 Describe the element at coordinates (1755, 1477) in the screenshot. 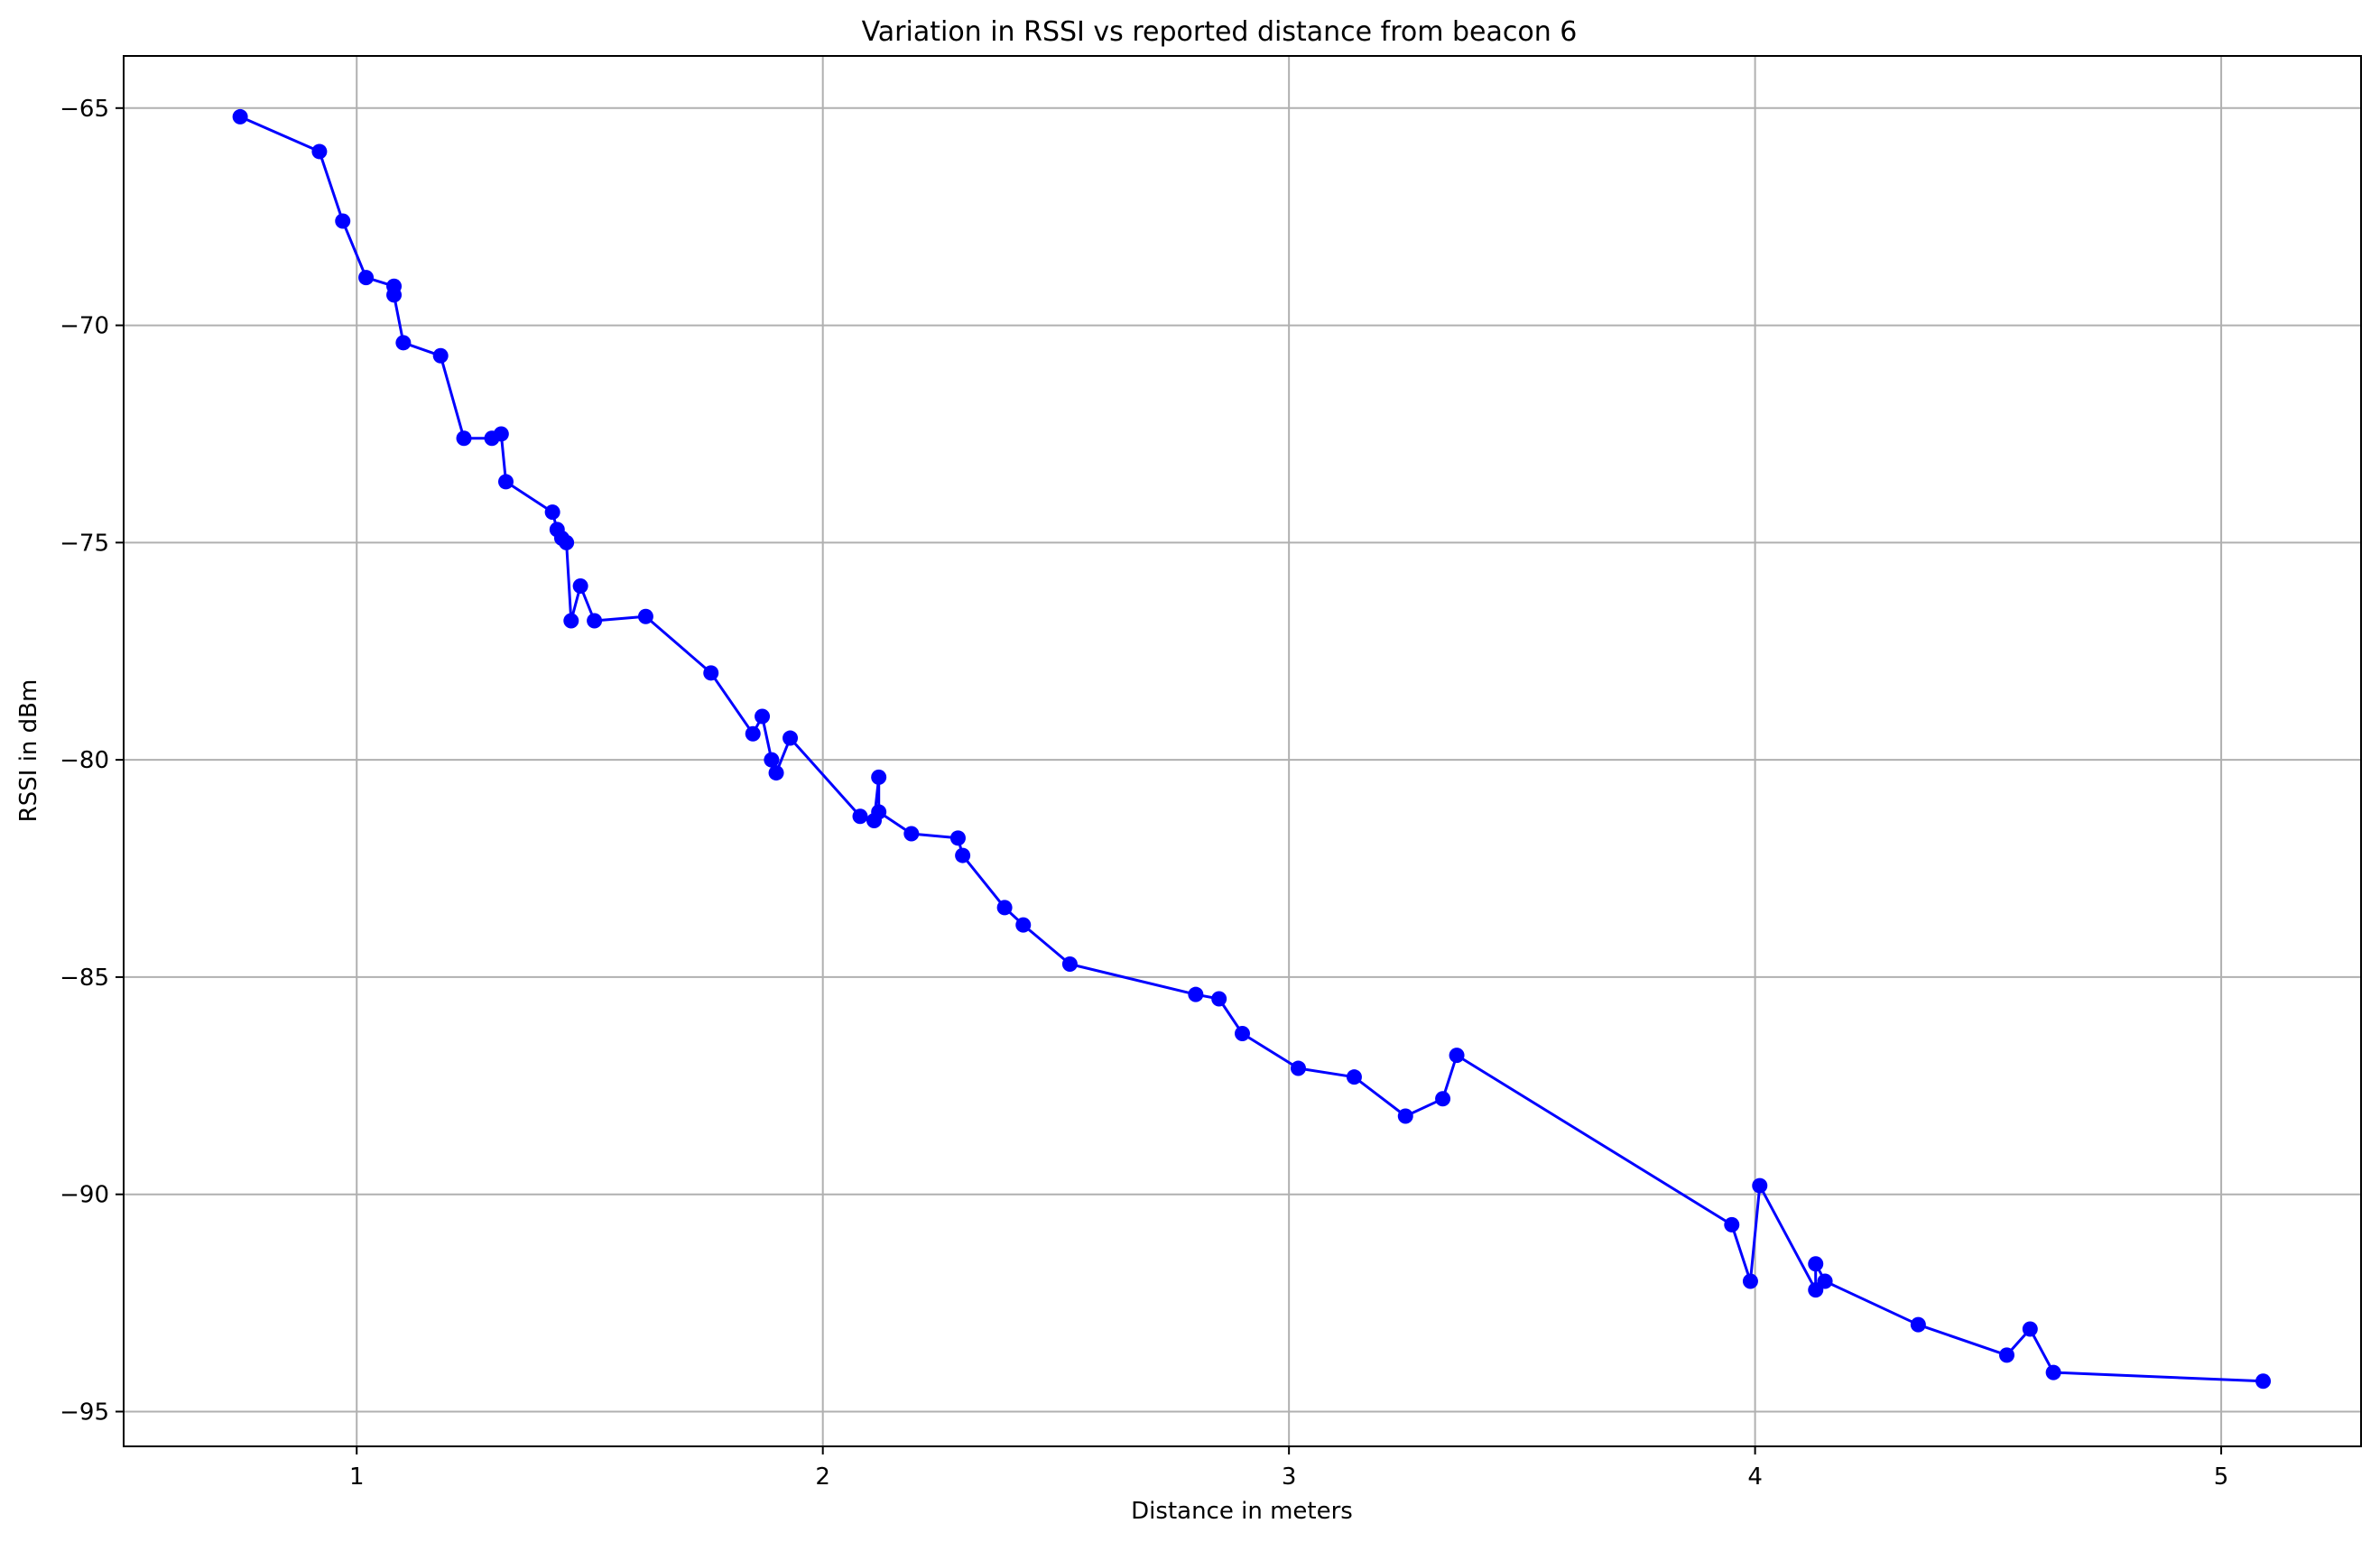

I see `x-tick-label: 4` at that location.